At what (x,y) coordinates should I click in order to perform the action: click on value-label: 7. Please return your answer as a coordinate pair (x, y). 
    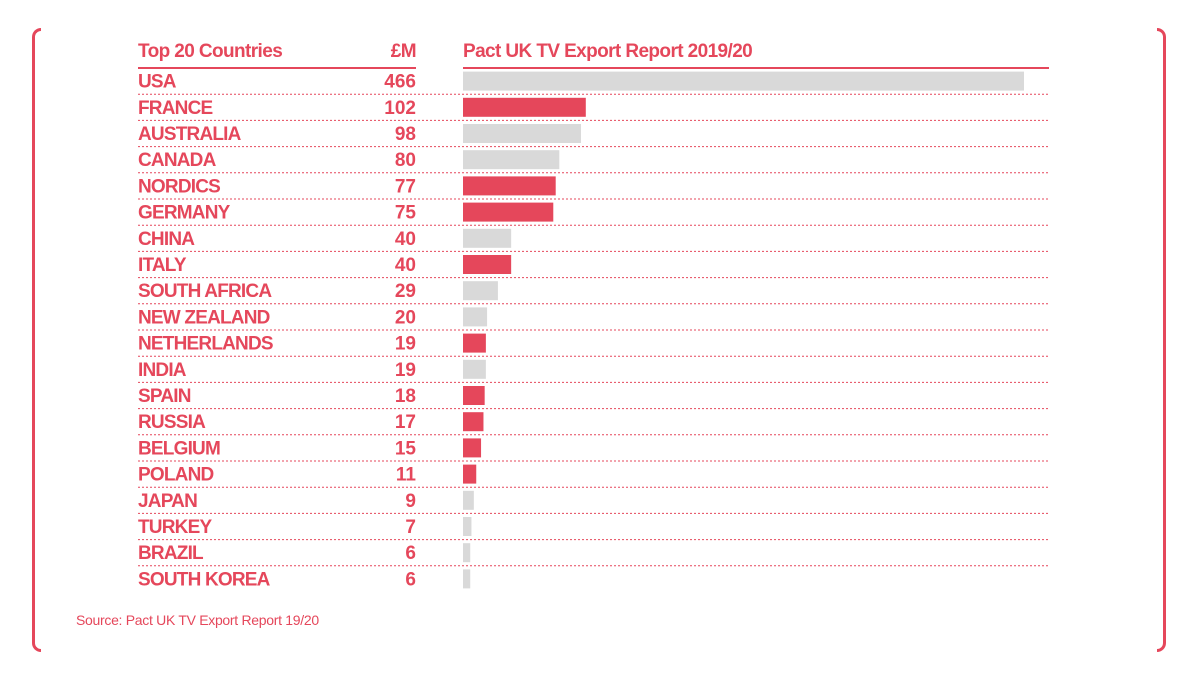
    Looking at the image, I should click on (410, 527).